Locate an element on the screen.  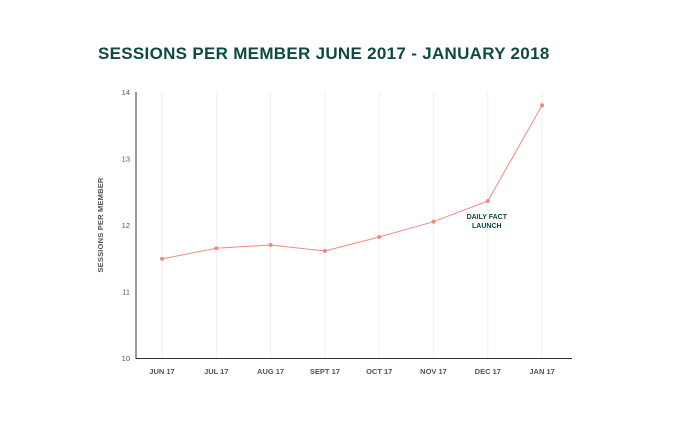
y-axis-title: SESSIONS PER MEMBER is located at coordinates (100, 224).